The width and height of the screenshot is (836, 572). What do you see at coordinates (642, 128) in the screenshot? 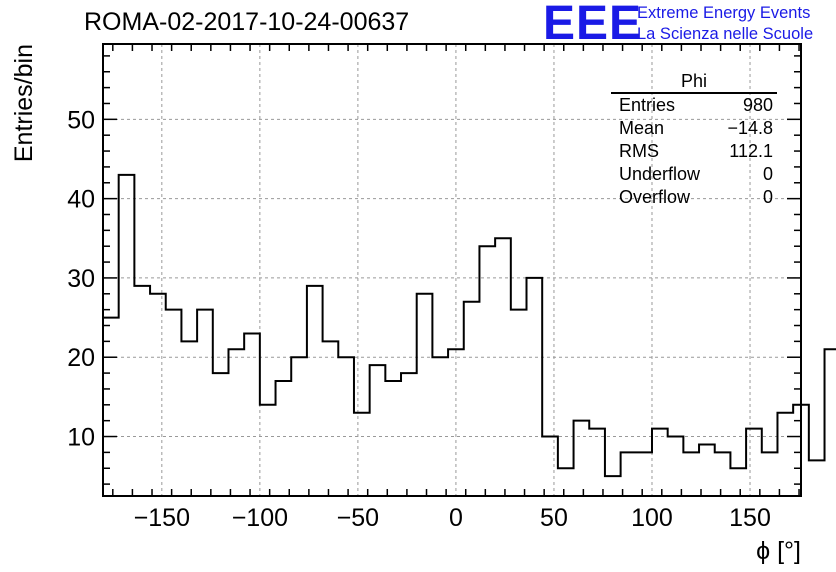
I see `stat-label: Mean` at bounding box center [642, 128].